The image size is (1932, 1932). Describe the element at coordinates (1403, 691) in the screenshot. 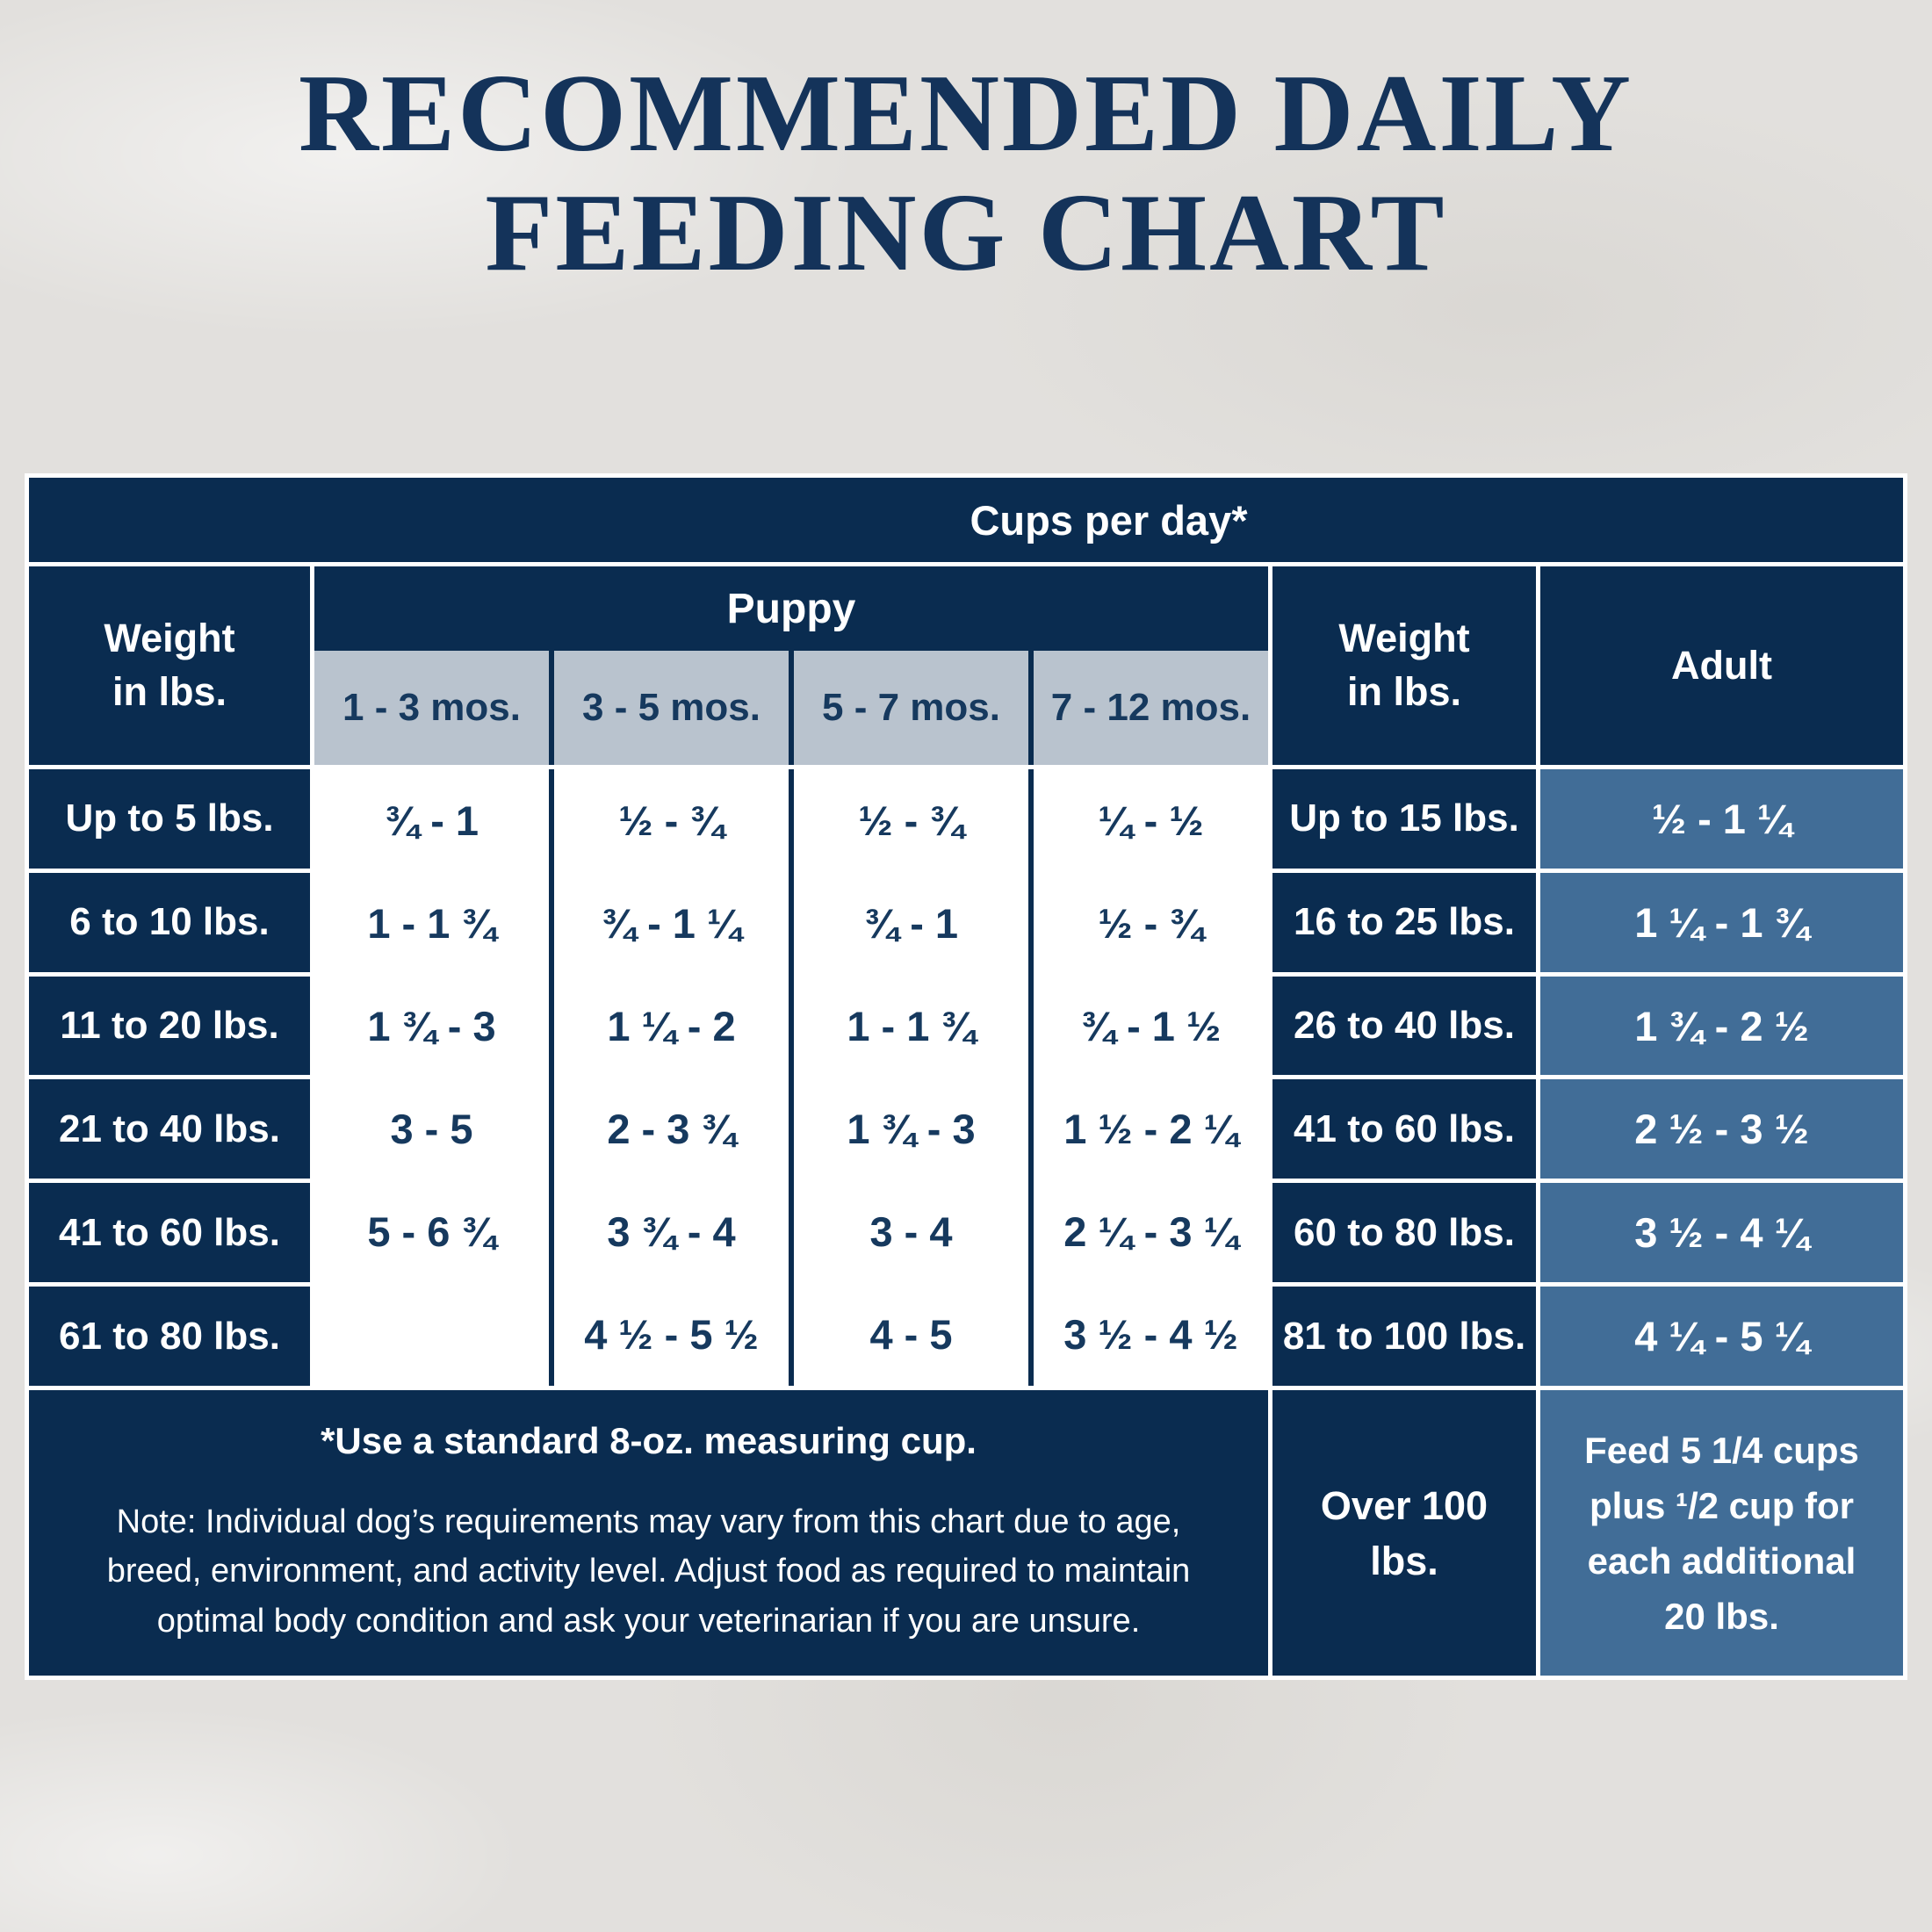

I see `weight-right-header-line2: in lbs.` at that location.